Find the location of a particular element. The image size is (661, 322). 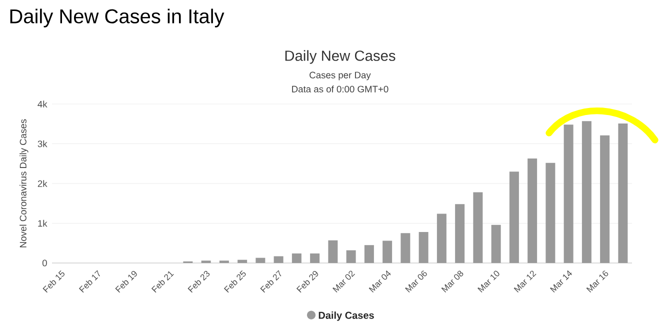

legend-label: Daily Cases is located at coordinates (346, 316).